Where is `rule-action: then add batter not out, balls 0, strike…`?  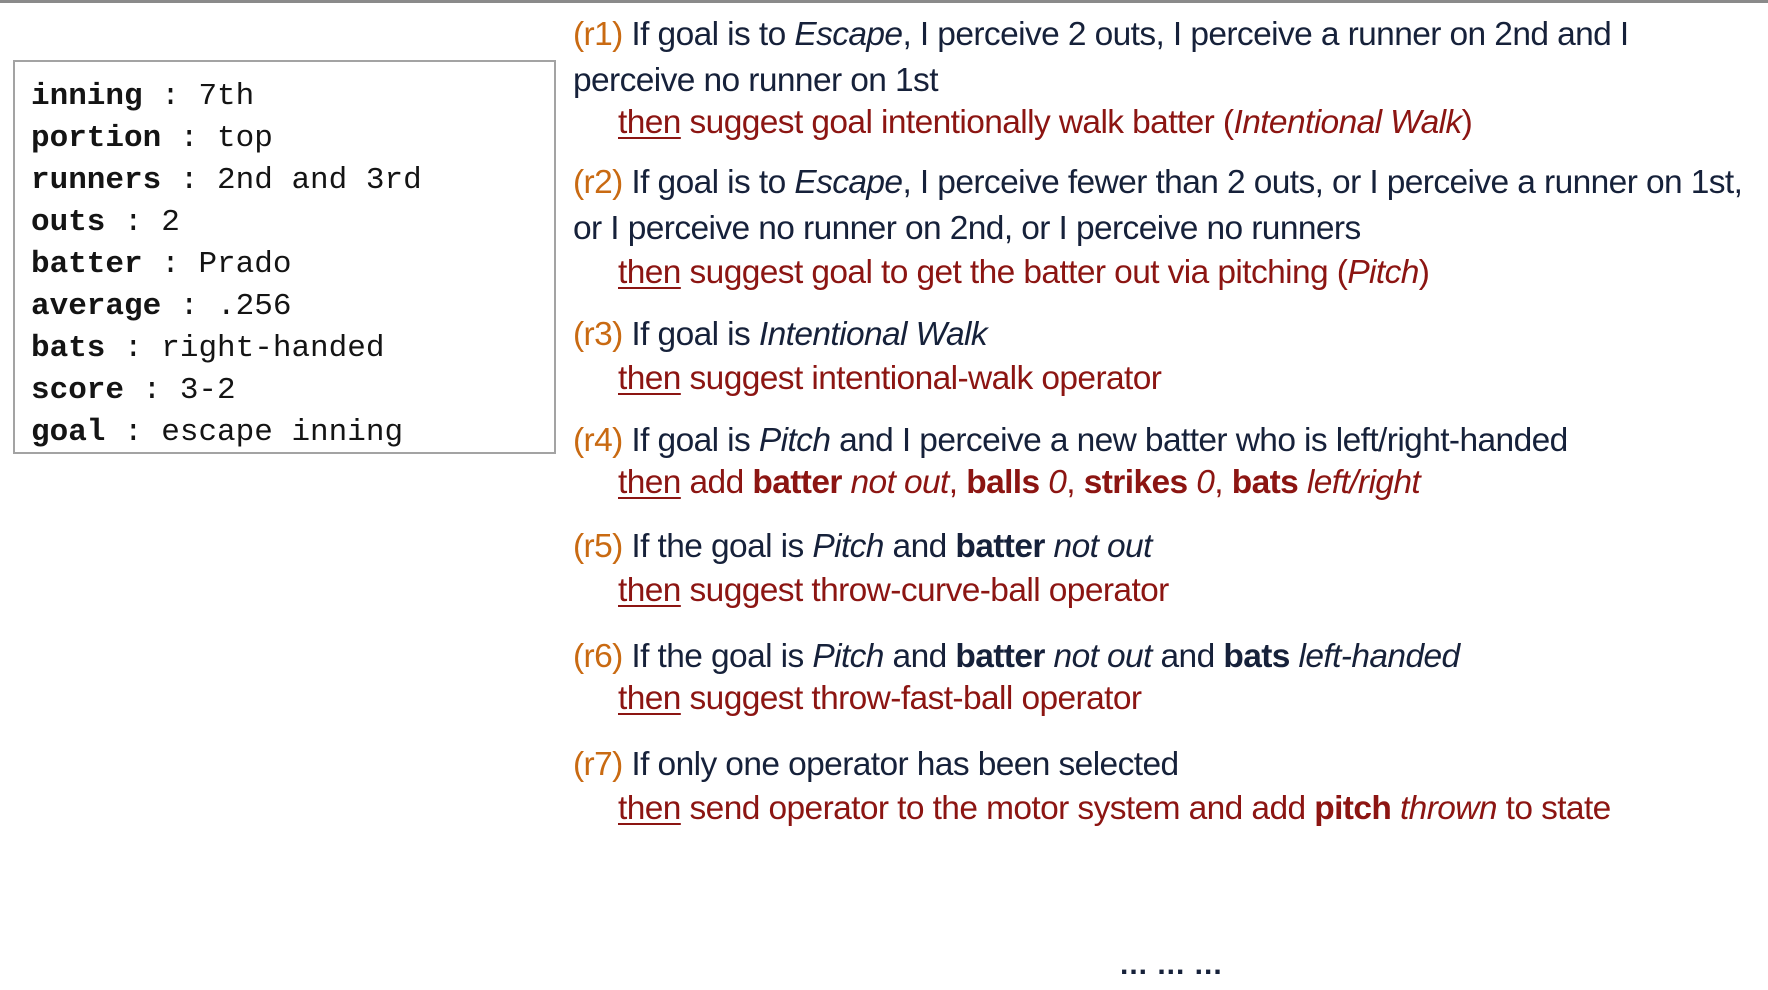
rule-action: then add batter not out, balls 0, strike… is located at coordinates (1188, 483).